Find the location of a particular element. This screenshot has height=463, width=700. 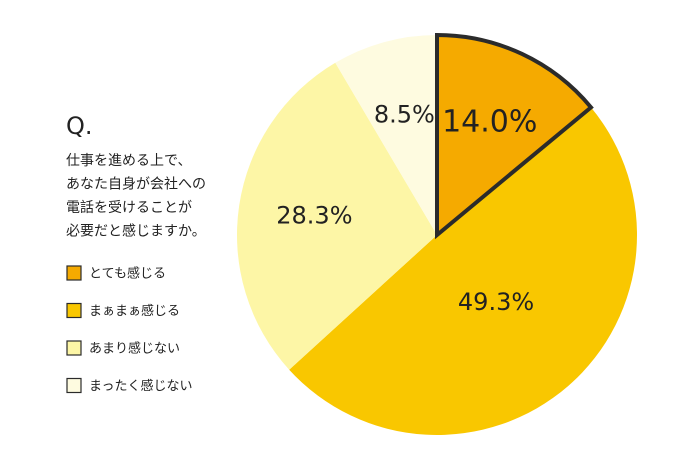

question-text: 必要だと感じますか。 is located at coordinates (136, 231).